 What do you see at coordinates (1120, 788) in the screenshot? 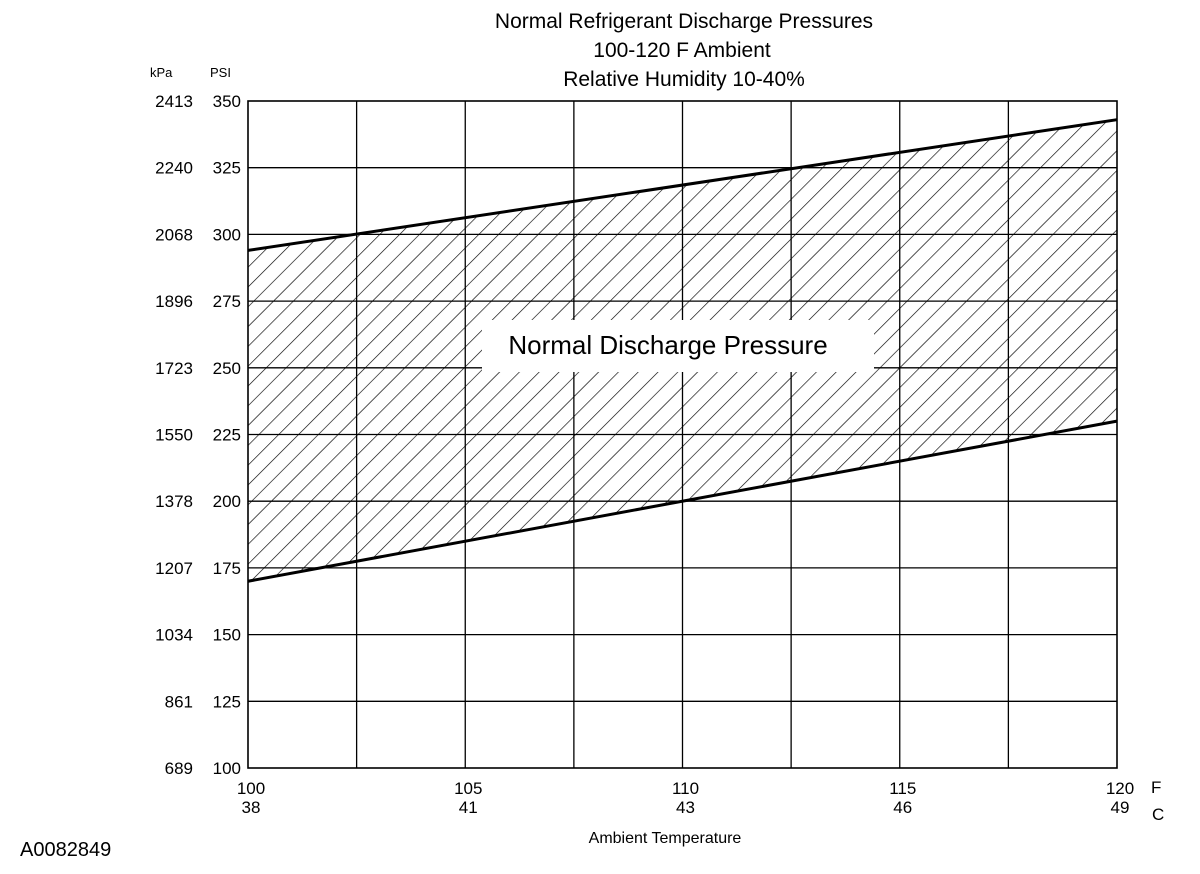
I see `x-tick-fahrenheit: 120` at bounding box center [1120, 788].